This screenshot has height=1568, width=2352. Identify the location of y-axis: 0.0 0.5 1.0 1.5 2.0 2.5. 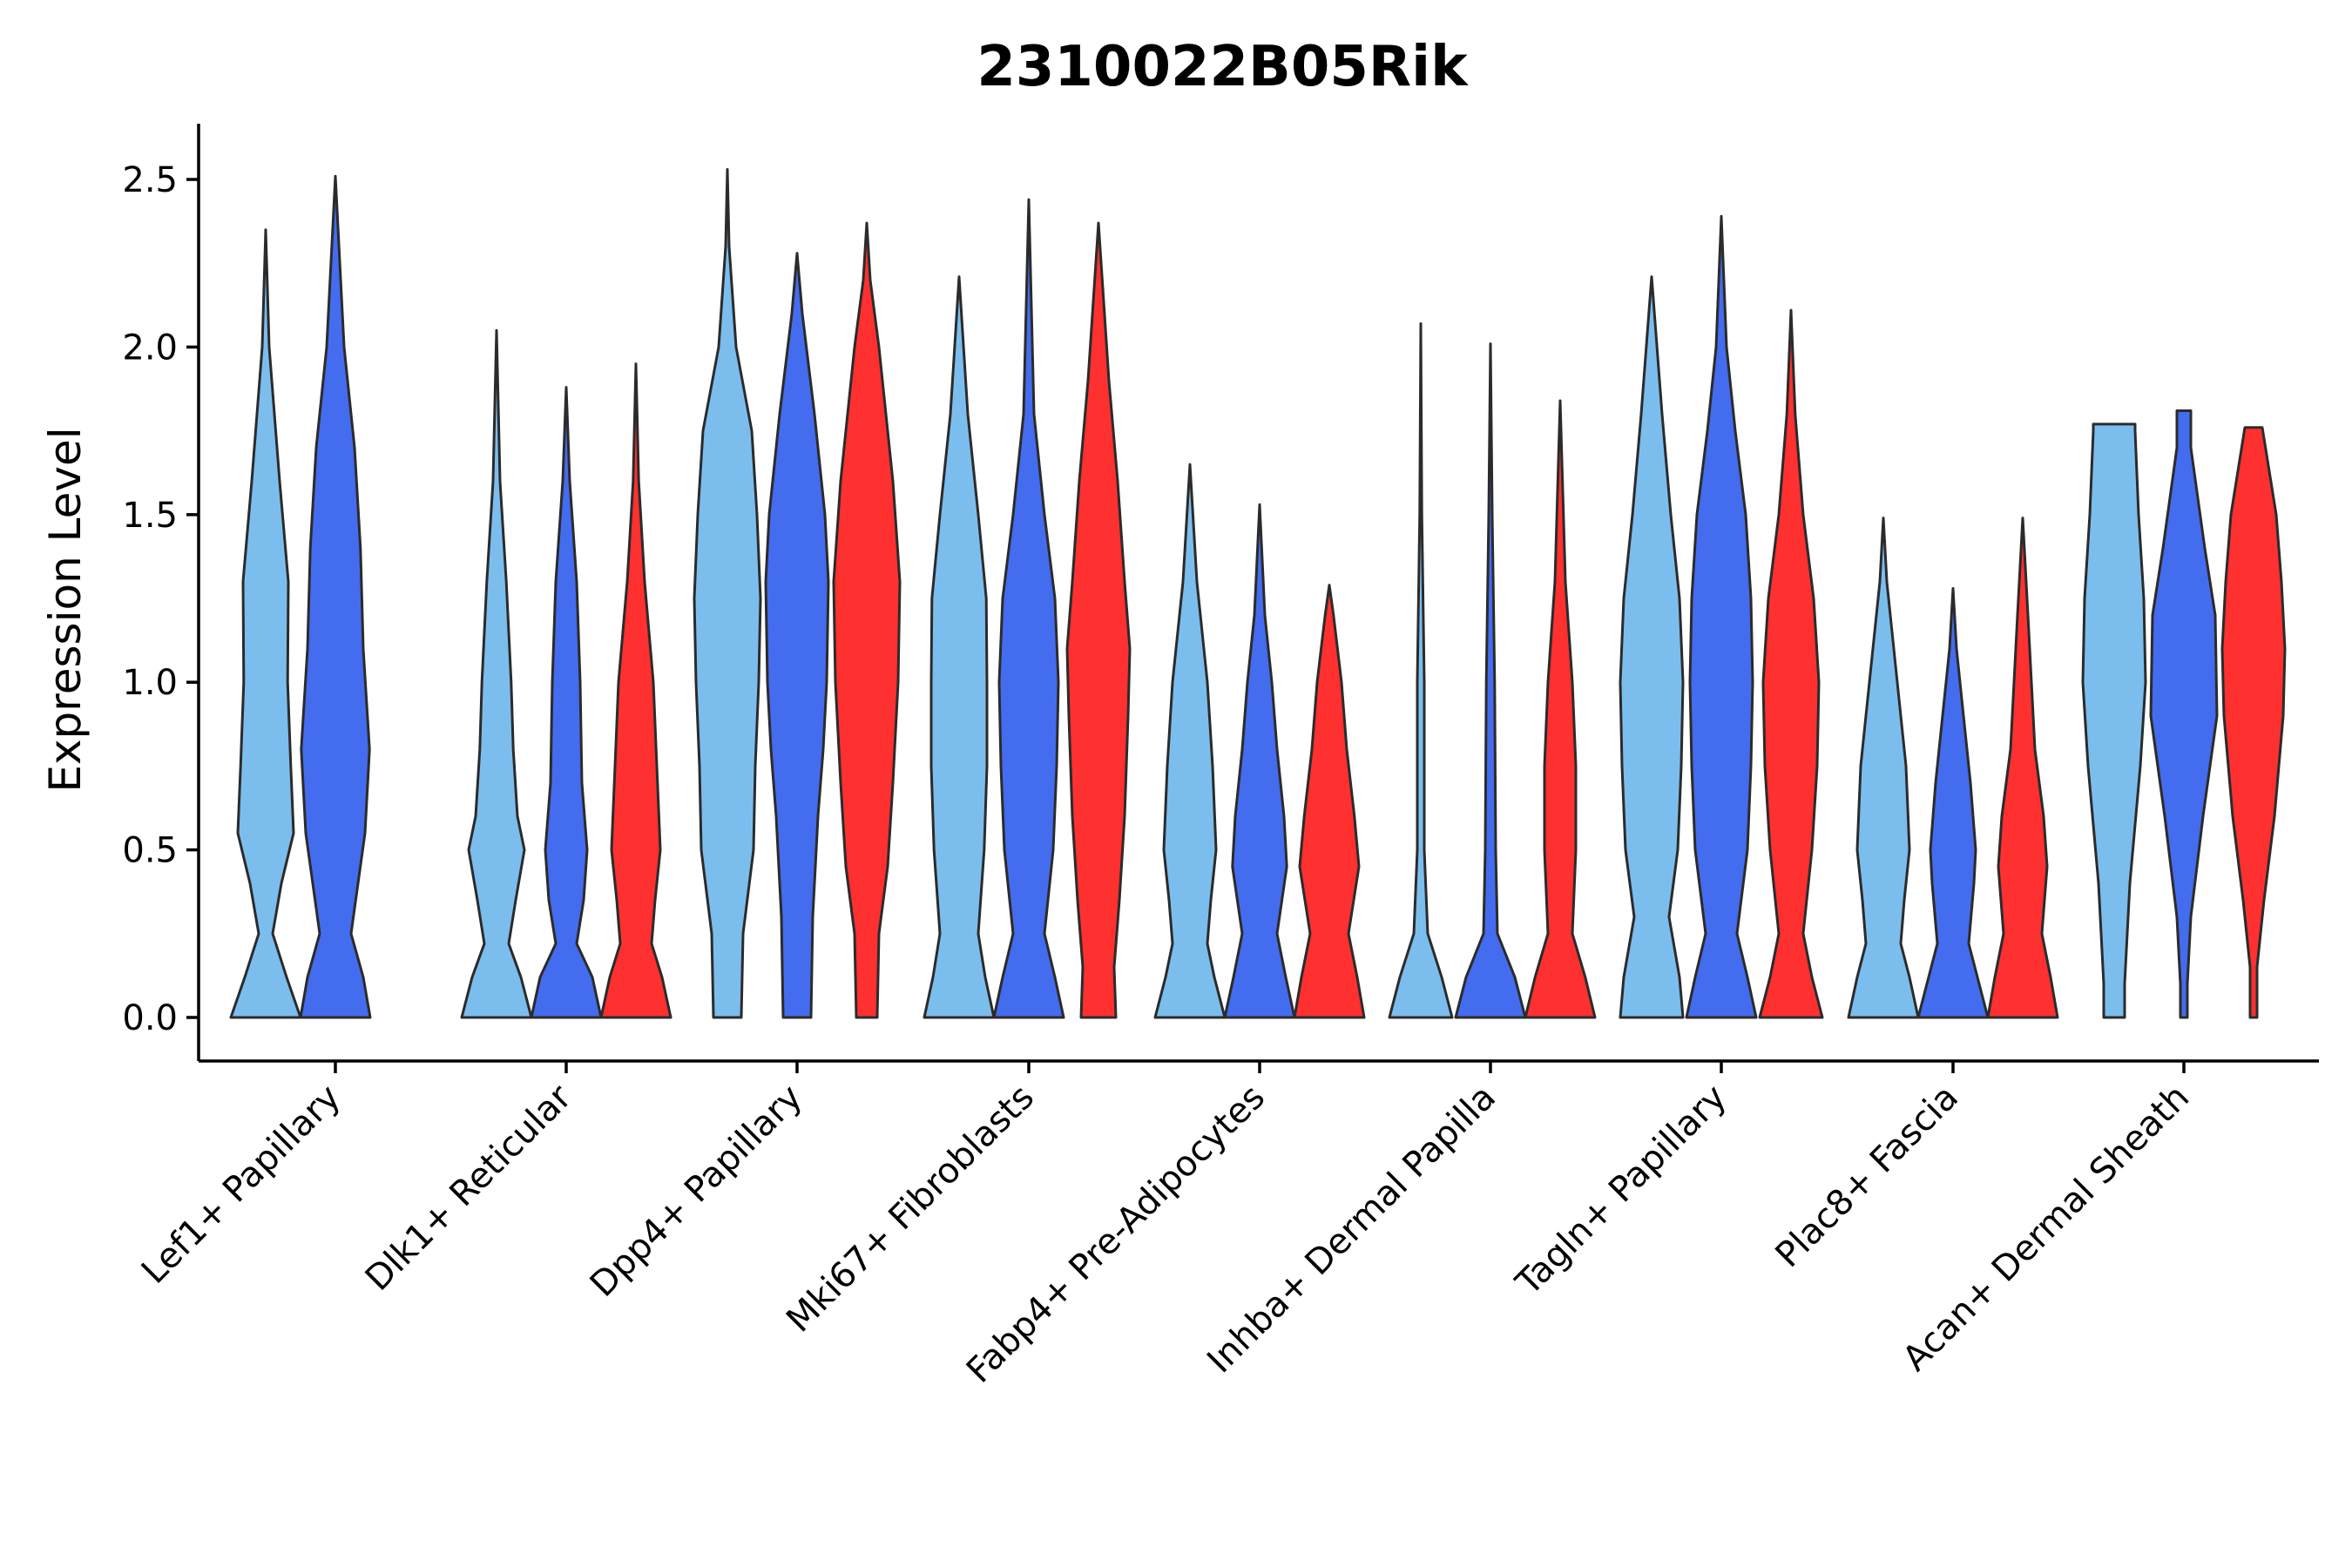
(161, 592).